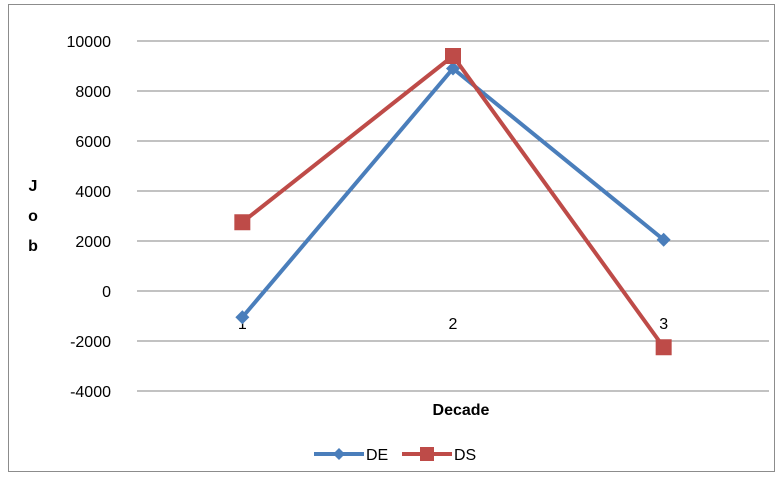 Image resolution: width=782 pixels, height=478 pixels. Describe the element at coordinates (93, 192) in the screenshot. I see `y-tick-label: 4000` at that location.